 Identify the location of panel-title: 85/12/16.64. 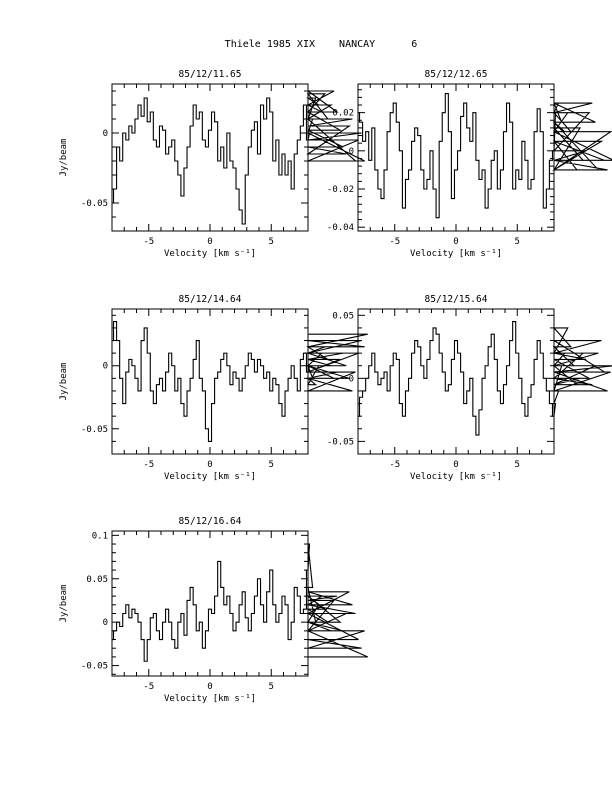
(210, 521).